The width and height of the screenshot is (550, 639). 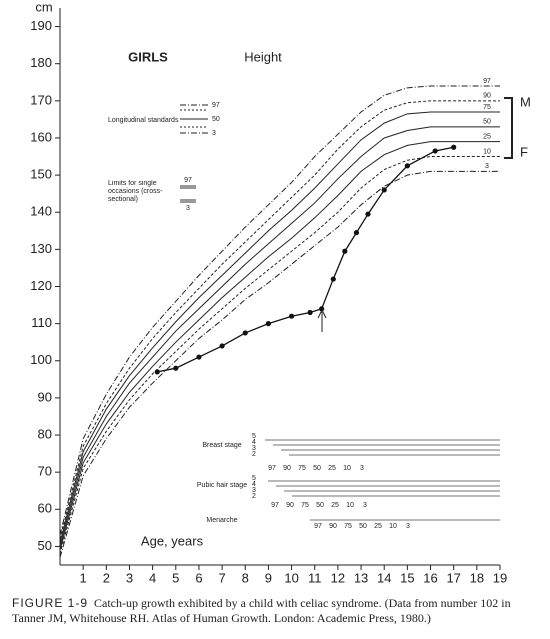 I want to click on chart-title: GIRLS, so click(x=148, y=56).